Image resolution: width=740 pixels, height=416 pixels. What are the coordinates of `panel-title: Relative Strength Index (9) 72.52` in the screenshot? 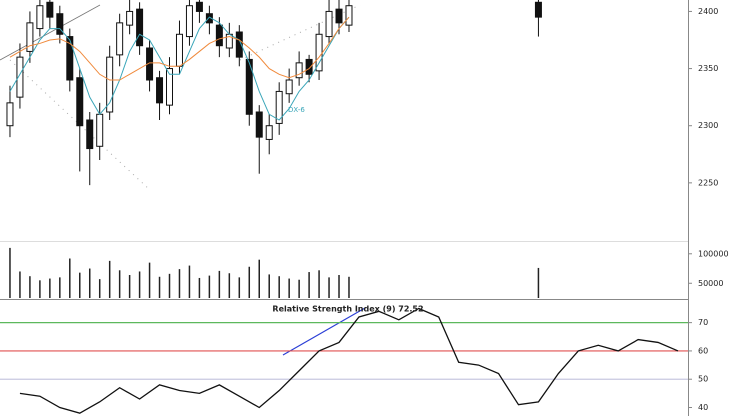 It's located at (347, 309).